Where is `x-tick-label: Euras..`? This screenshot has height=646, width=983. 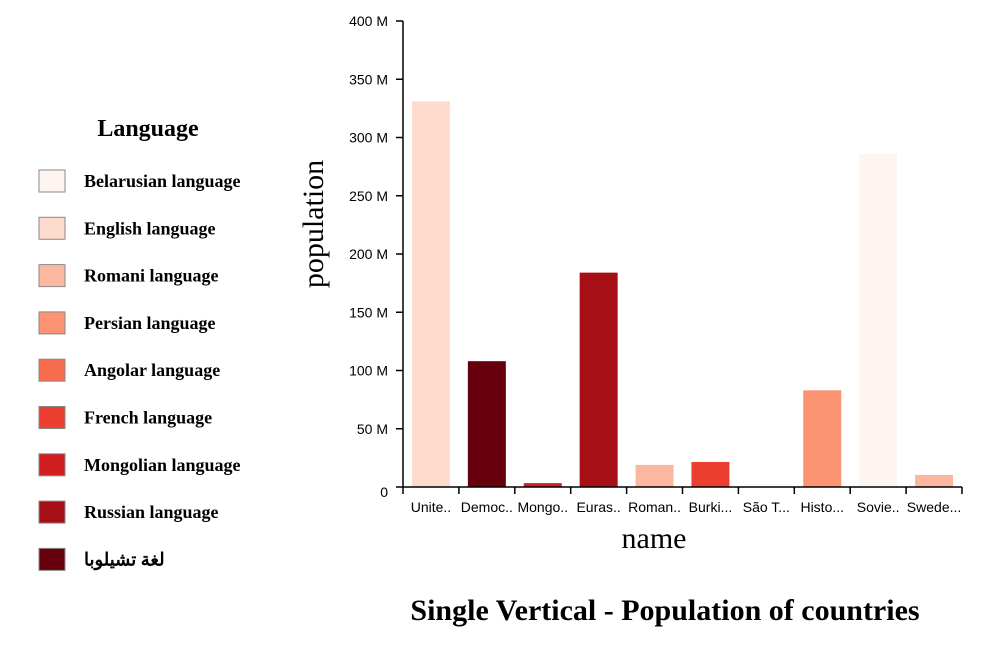 x-tick-label: Euras.. is located at coordinates (598, 507).